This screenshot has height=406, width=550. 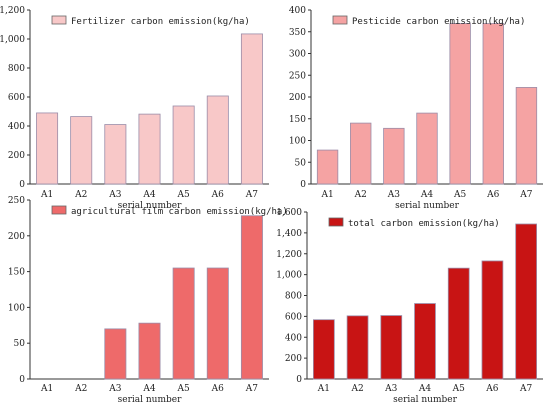 I want to click on y-tick-label: 1,400, so click(x=289, y=234).